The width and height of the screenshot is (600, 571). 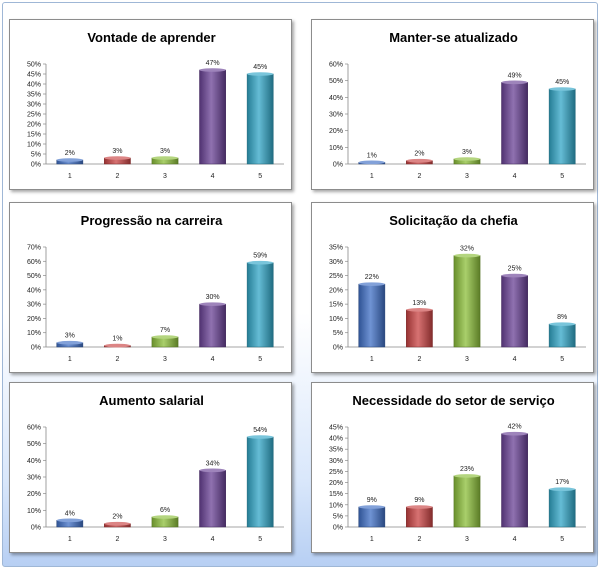 I want to click on chart-title: Necessidade do setor de serviço, so click(x=453, y=400).